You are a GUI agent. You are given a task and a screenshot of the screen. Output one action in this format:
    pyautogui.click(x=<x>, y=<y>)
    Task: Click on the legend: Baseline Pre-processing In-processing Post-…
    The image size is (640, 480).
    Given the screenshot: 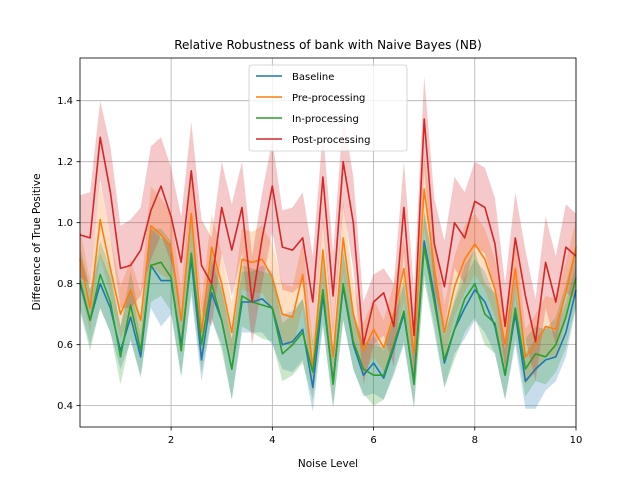 What is the action you would take?
    pyautogui.click(x=328, y=108)
    